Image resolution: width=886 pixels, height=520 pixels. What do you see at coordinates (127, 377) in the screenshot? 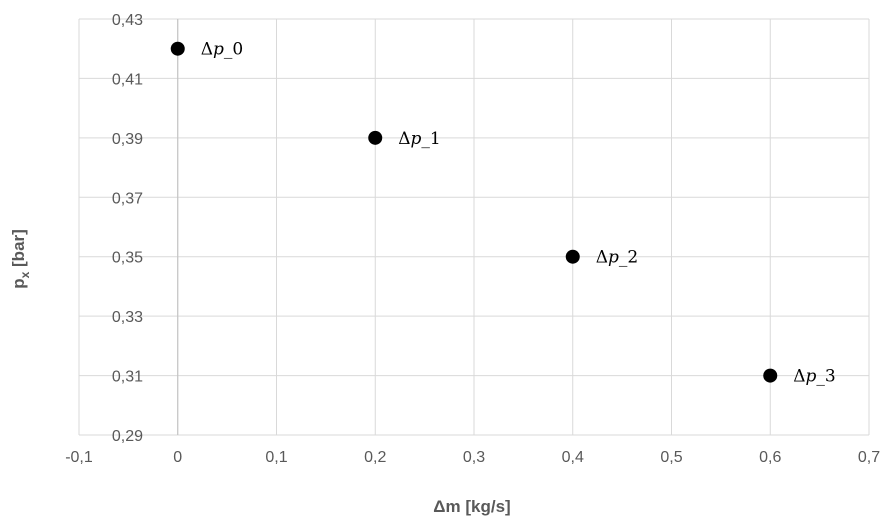
I see `y-tick-label: 0,31` at bounding box center [127, 377].